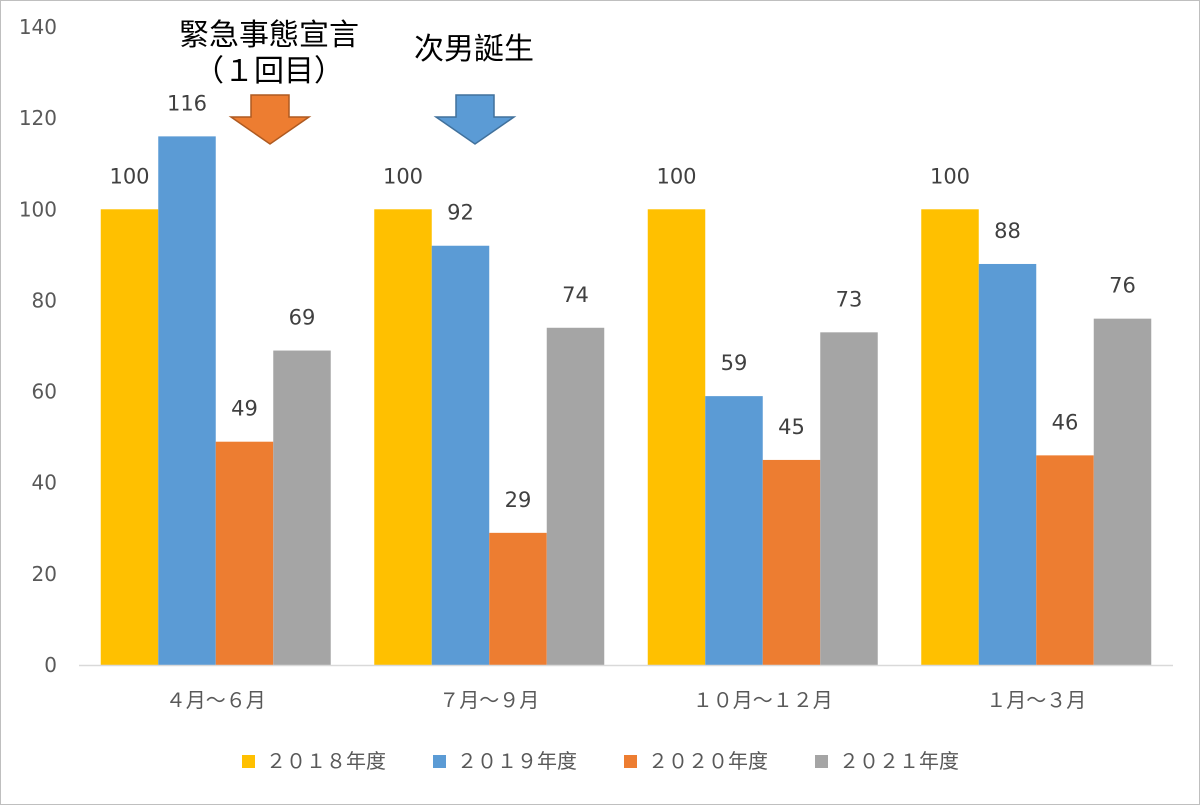  Describe the element at coordinates (269, 35) in the screenshot. I see `annotation-emergency-title: 緊急事態宣言` at that location.